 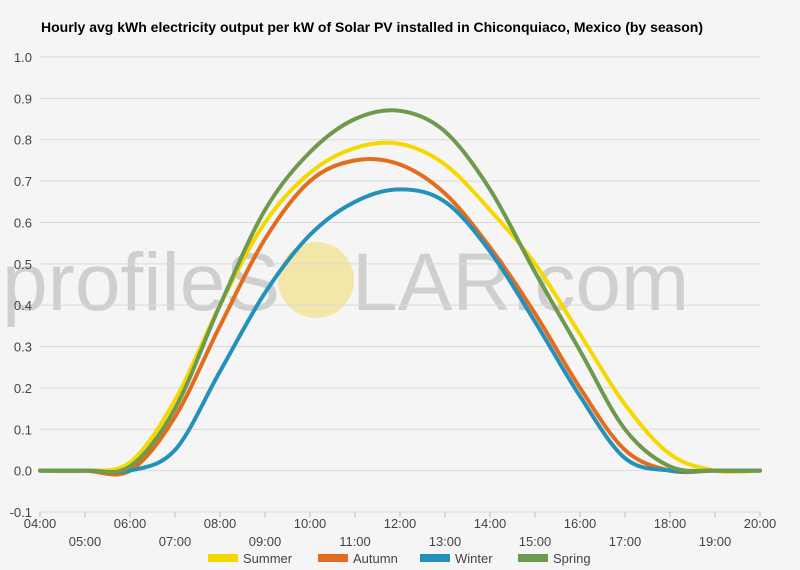 I want to click on legend-label-spring: Spring, so click(x=572, y=558).